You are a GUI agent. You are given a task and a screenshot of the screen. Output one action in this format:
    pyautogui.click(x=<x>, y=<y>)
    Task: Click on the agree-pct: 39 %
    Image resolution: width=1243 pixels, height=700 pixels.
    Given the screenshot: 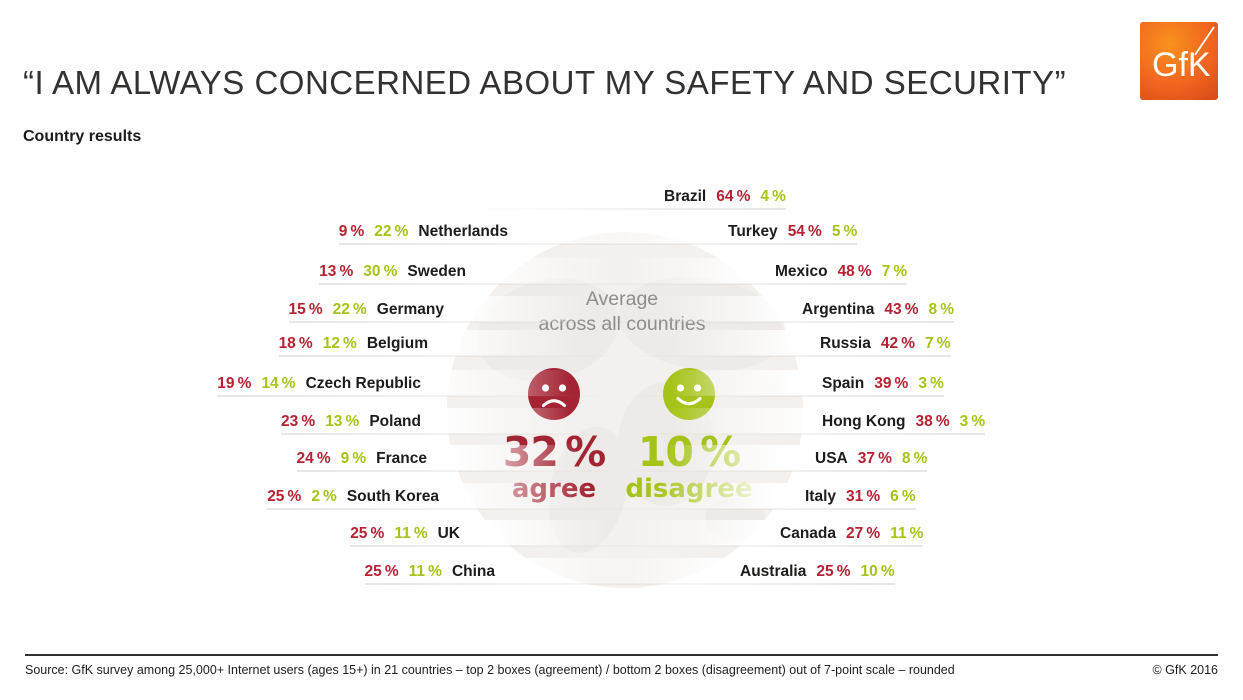 What is the action you would take?
    pyautogui.click(x=891, y=383)
    